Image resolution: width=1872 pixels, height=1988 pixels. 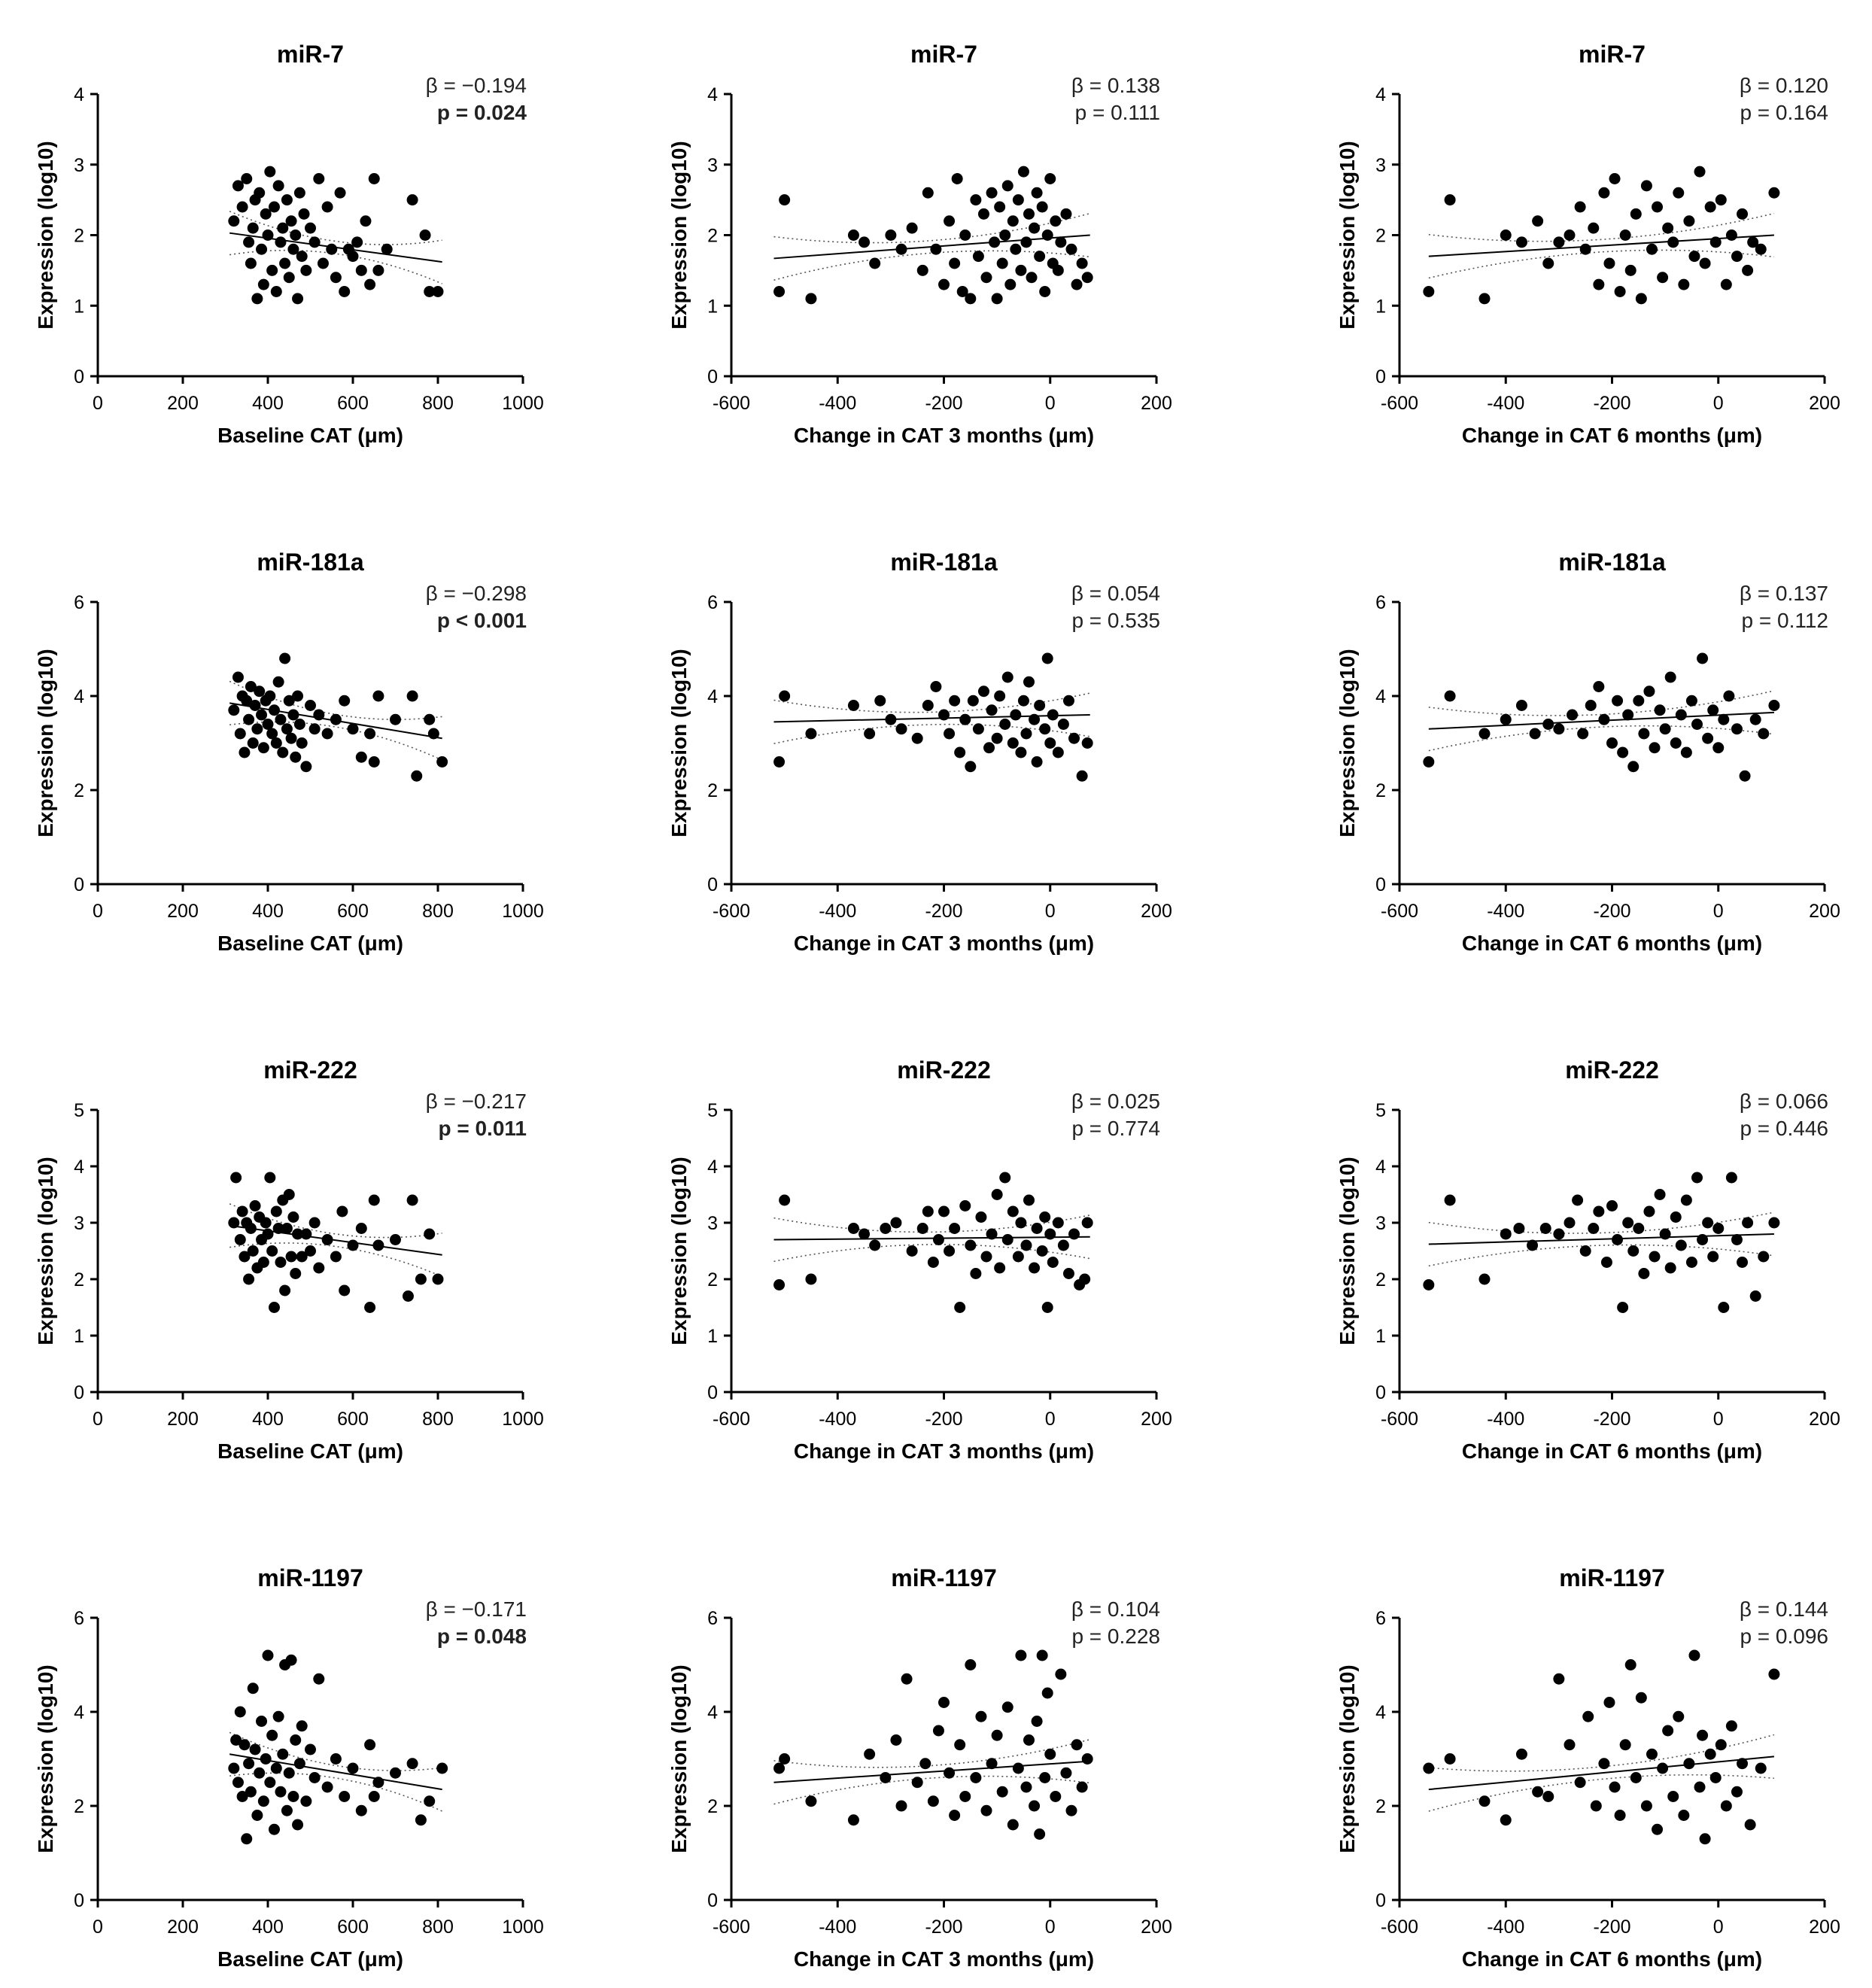 What do you see at coordinates (1784, 1637) in the screenshot?
I see `p-value-annotation: p = 0.096` at bounding box center [1784, 1637].